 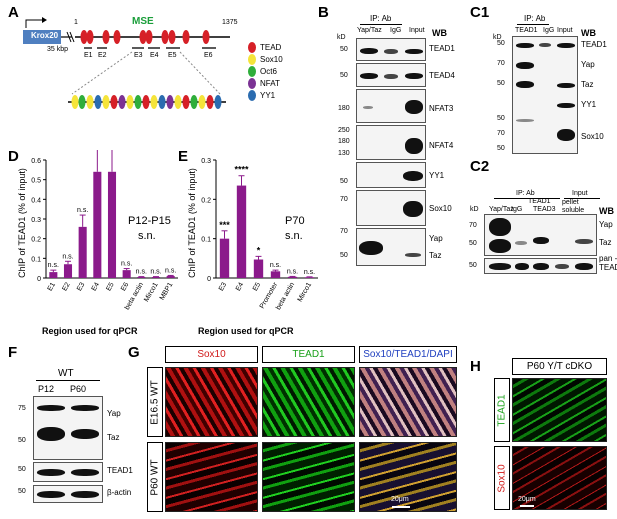 What do you see at coordinates (587, 84) in the screenshot?
I see `c1-label-taz: Taz` at bounding box center [587, 84].